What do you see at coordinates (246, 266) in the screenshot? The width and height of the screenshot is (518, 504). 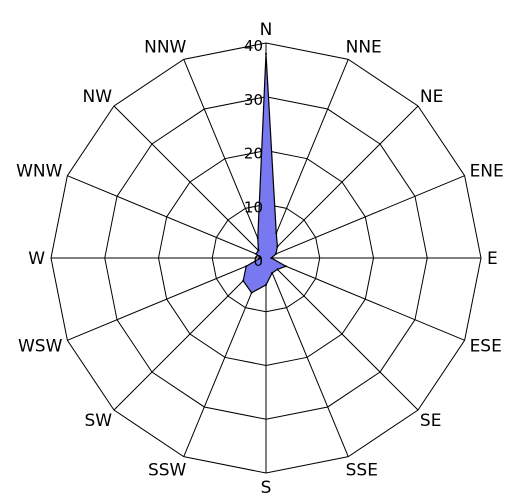 I see `data-point-wsw` at bounding box center [246, 266].